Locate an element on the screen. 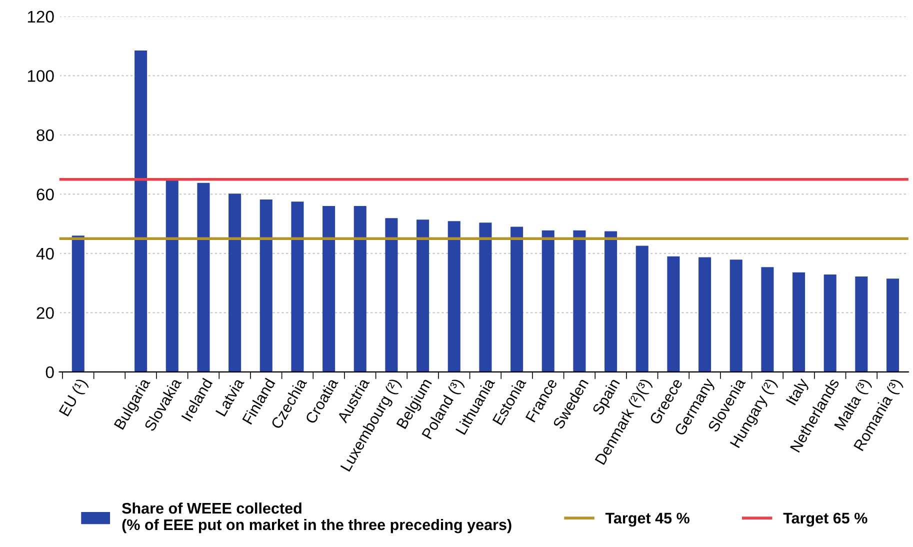  legend-label: Target 45 % is located at coordinates (647, 519).